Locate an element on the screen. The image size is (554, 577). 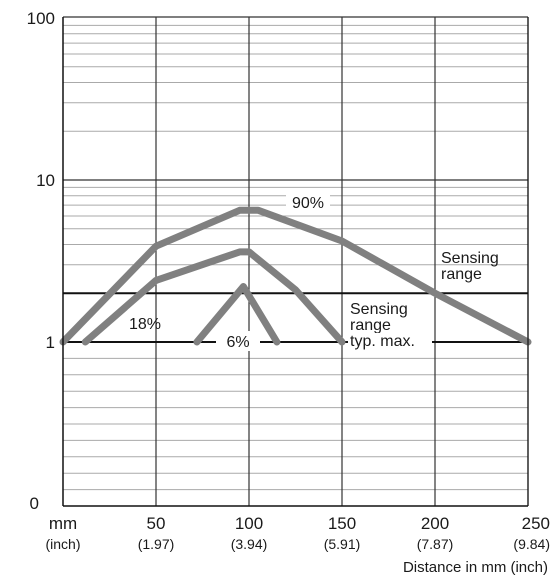
y-tick-label: 1 is located at coordinates (50, 342).